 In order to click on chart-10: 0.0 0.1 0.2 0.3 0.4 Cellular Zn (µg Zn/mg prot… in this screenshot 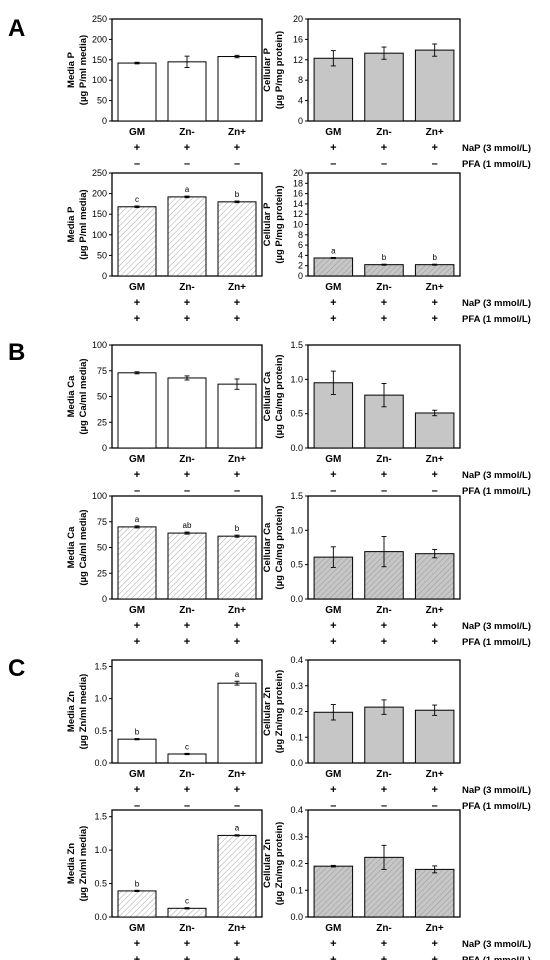, I will do `click(396, 733)`.